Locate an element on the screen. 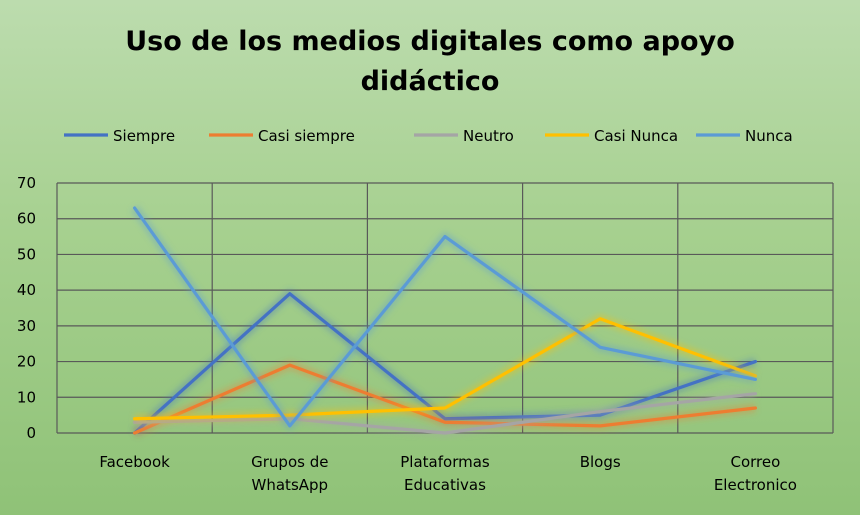 The width and height of the screenshot is (860, 515). legend-label: Neutro is located at coordinates (488, 136).